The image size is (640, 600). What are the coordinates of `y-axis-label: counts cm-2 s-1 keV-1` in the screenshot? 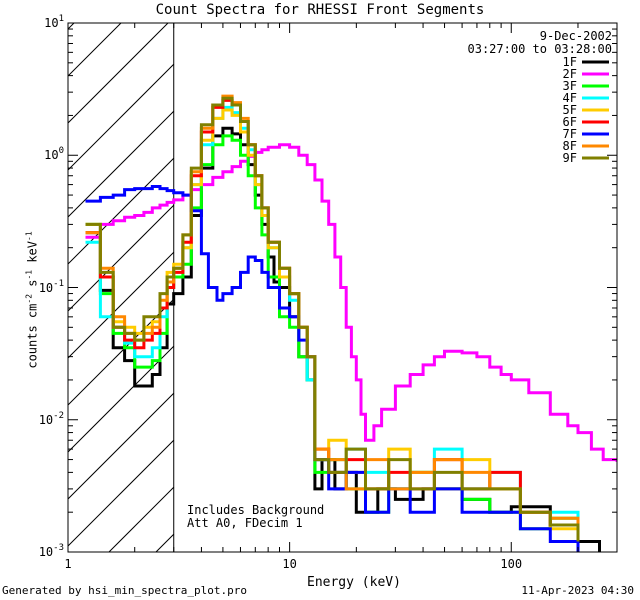 It's located at (32, 300).